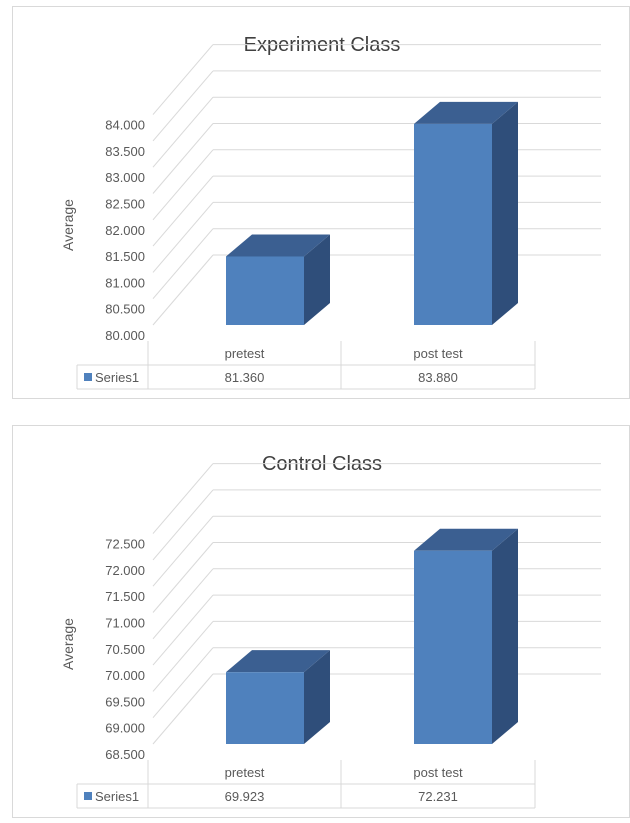  Describe the element at coordinates (125, 282) in the screenshot. I see `y-tick-label: 81.000` at that location.